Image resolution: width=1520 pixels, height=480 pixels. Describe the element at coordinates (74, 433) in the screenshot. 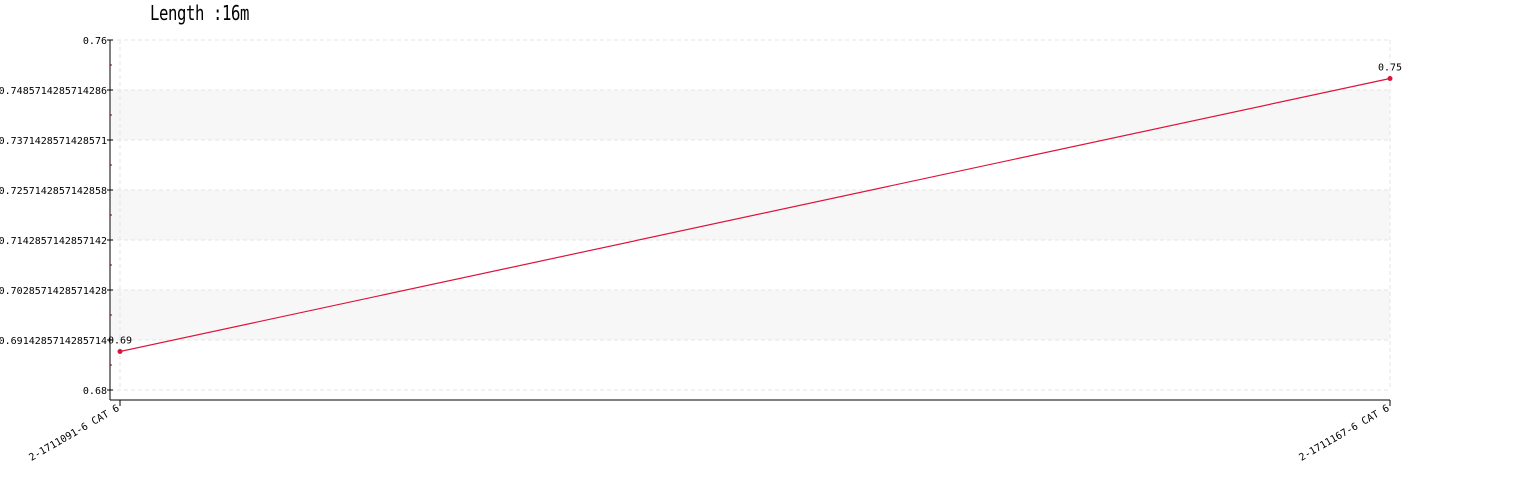

I see `x-tick-label: 2-1711091-6 CAT 6` at that location.